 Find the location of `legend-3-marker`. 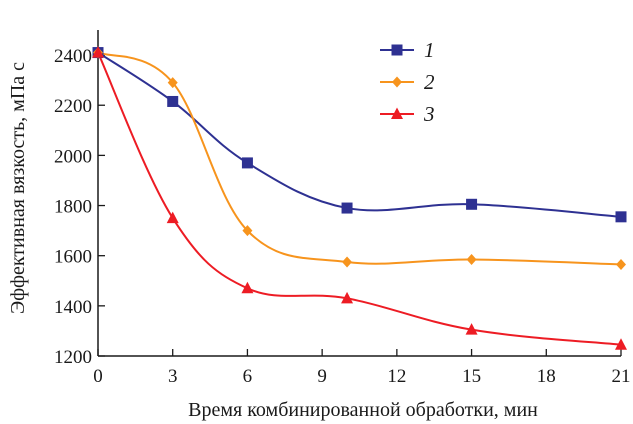

legend-3-marker is located at coordinates (397, 113).